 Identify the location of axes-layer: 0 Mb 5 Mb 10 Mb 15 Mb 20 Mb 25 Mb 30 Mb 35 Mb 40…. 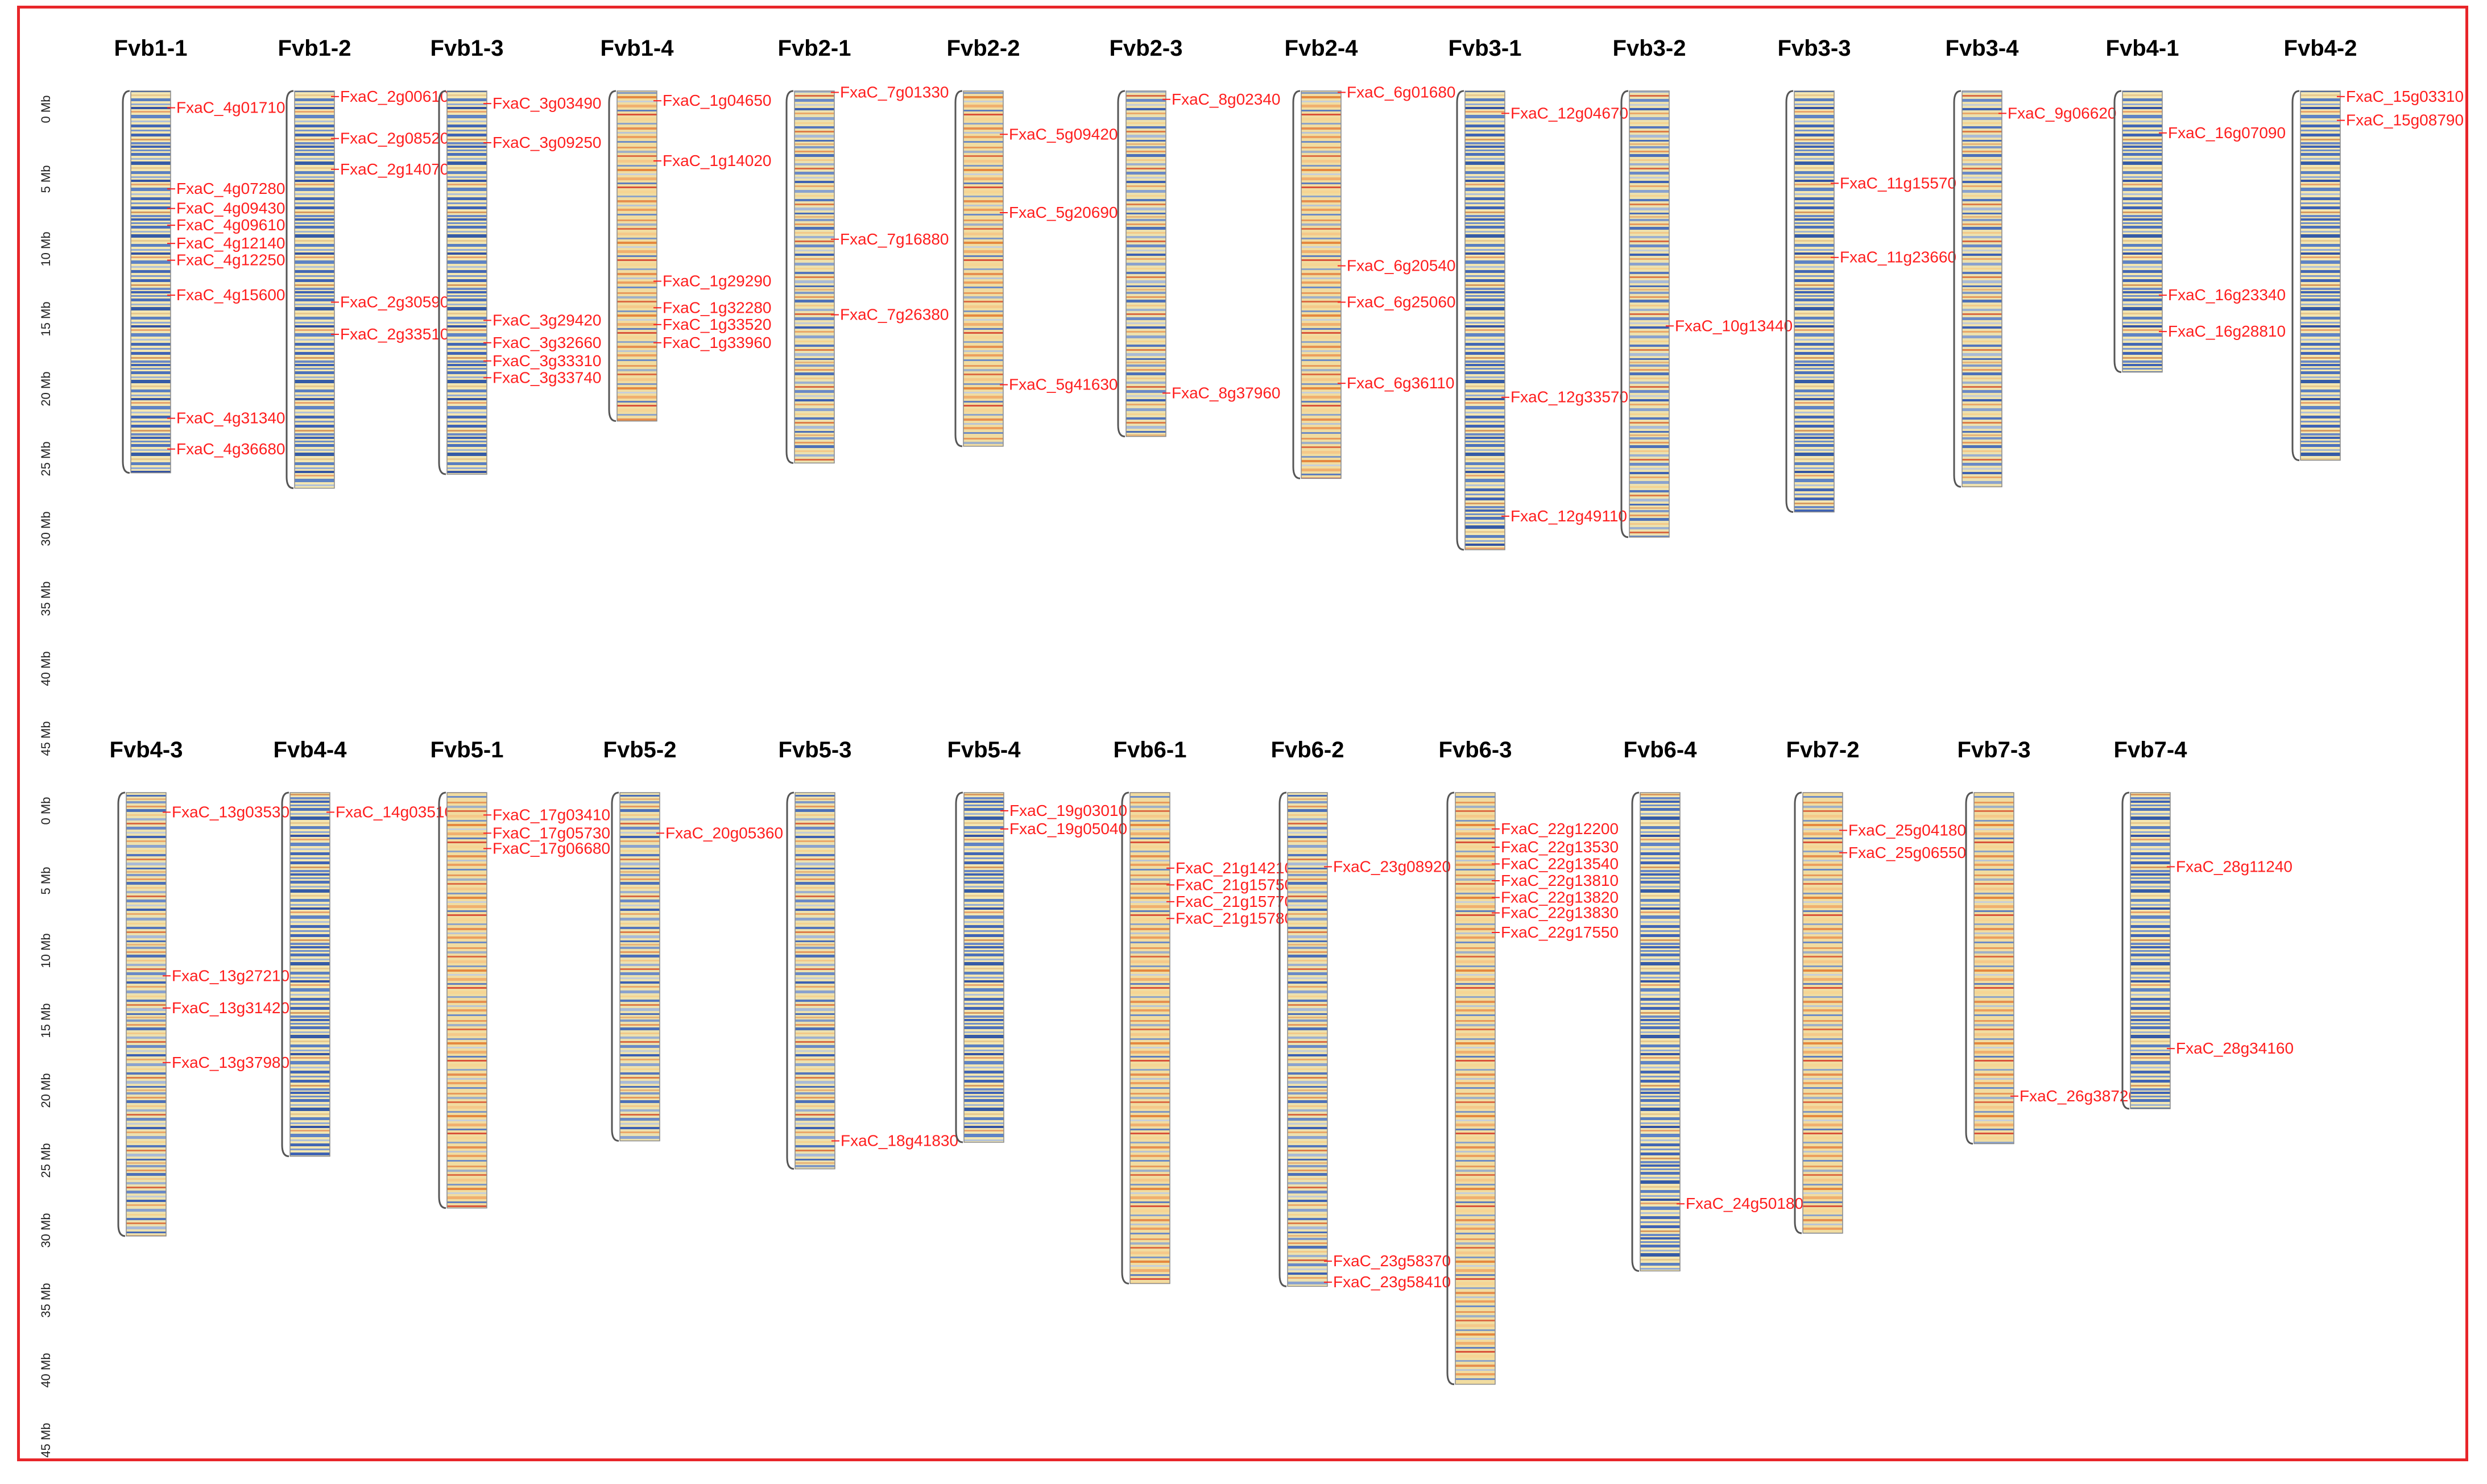
(46, 777).